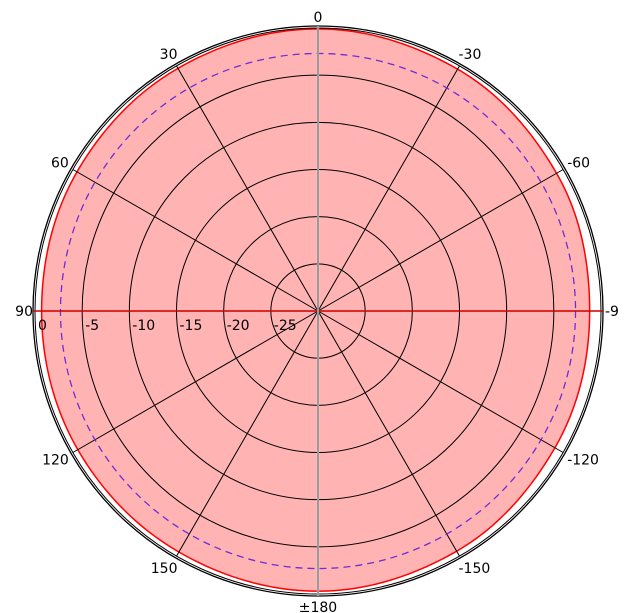 The height and width of the screenshot is (613, 624). I want to click on angle-label-m30: -30, so click(470, 55).